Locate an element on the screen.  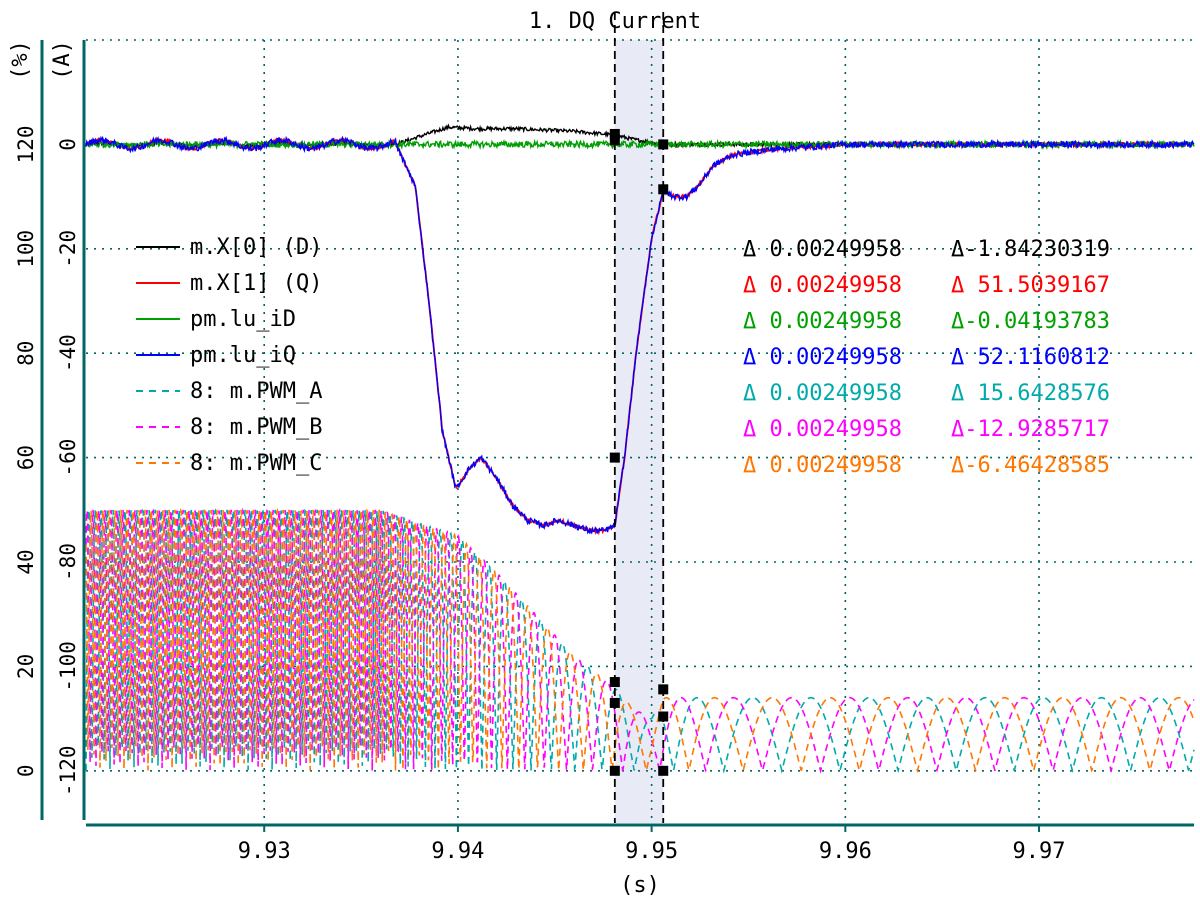
y-tick-label-percent: 40 is located at coordinates (26, 561).